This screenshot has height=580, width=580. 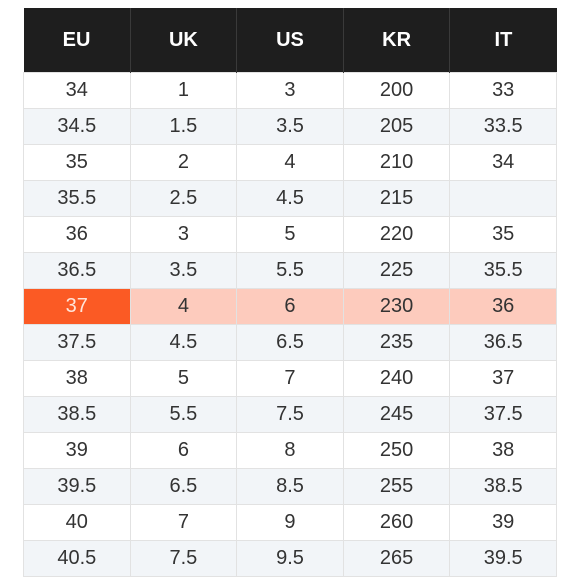 I want to click on table-row: 39.5 6.5 8.5 255 38.5, so click(x=290, y=486).